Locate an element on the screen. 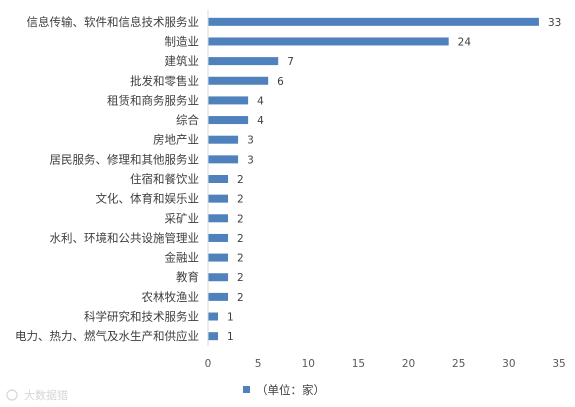 The image size is (575, 407). watermark: 大数据猎 is located at coordinates (37, 395).